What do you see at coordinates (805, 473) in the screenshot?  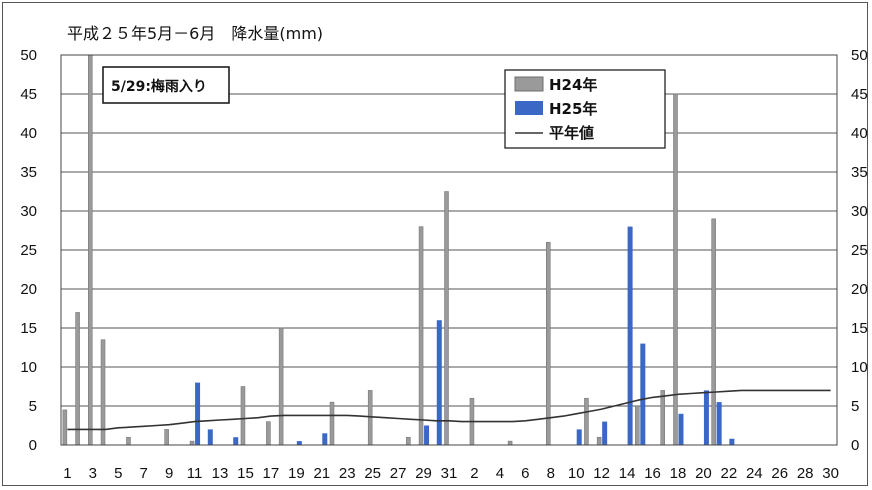 I see `x-tick-label: 28` at bounding box center [805, 473].